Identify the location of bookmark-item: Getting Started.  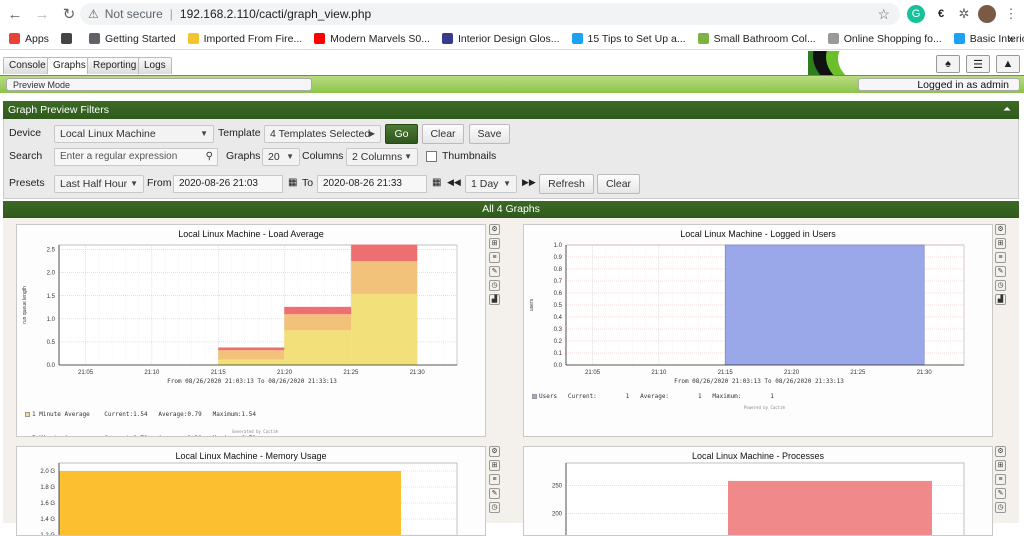
(132, 39).